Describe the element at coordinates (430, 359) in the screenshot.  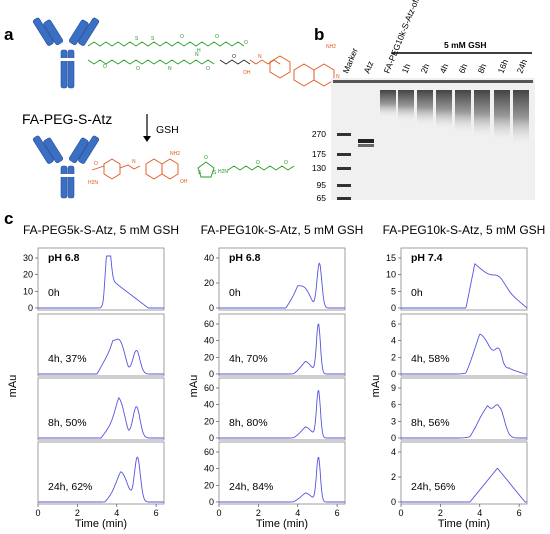
I see `timepoint-label: 4h, 58%` at that location.